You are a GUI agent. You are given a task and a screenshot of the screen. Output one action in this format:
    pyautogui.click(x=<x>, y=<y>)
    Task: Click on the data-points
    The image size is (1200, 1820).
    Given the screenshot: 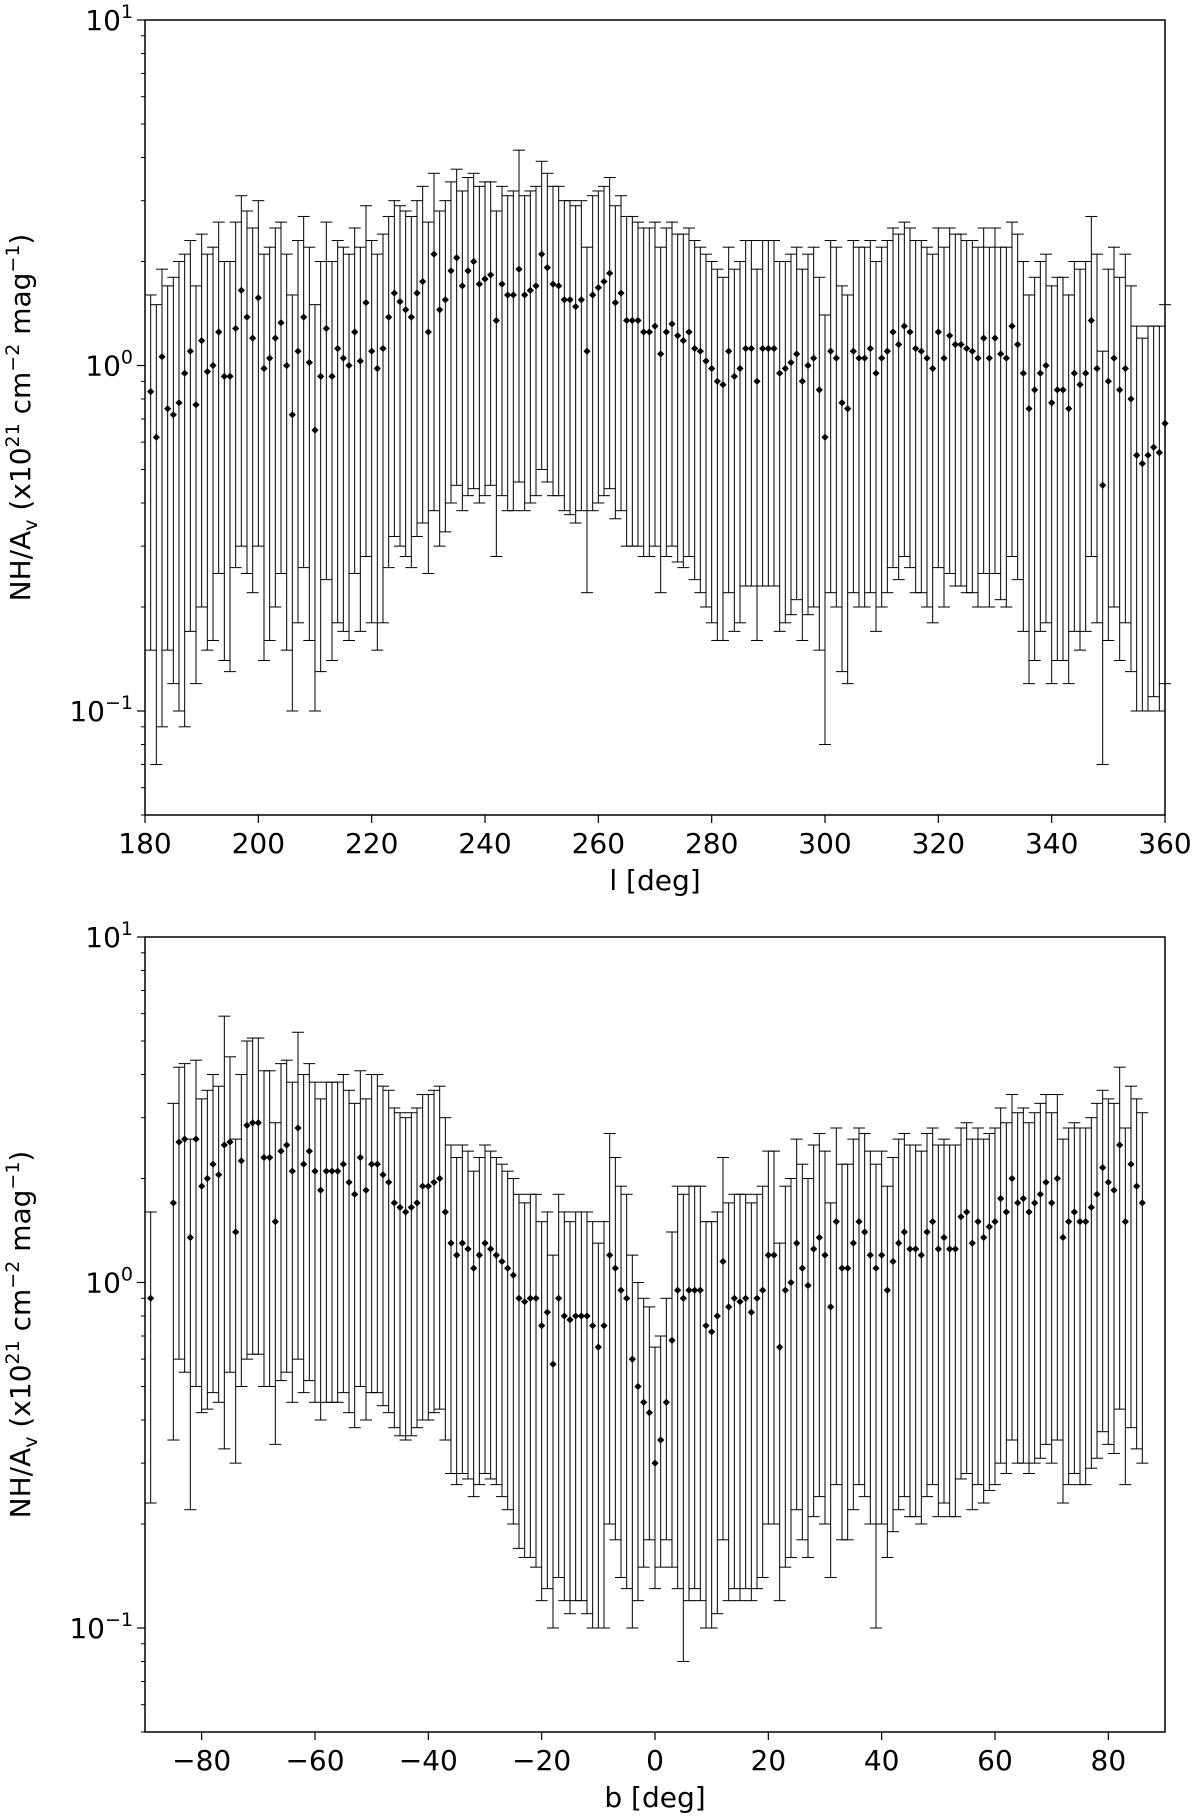 What is the action you would take?
    pyautogui.click(x=658, y=369)
    